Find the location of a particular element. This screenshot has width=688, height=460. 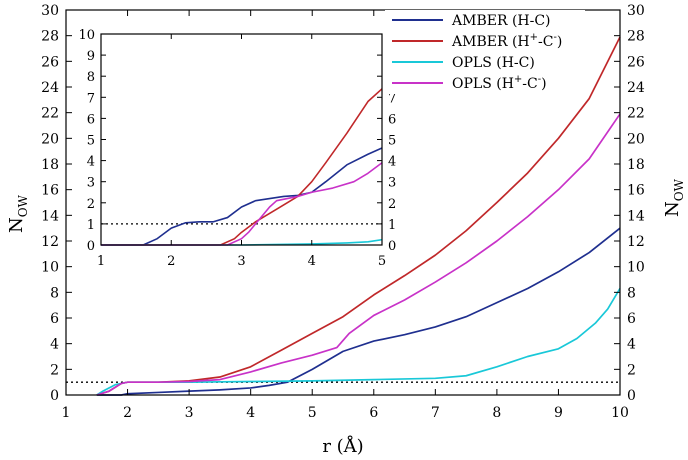

main-y-tick-label-left: 18 is located at coordinates (50, 165).